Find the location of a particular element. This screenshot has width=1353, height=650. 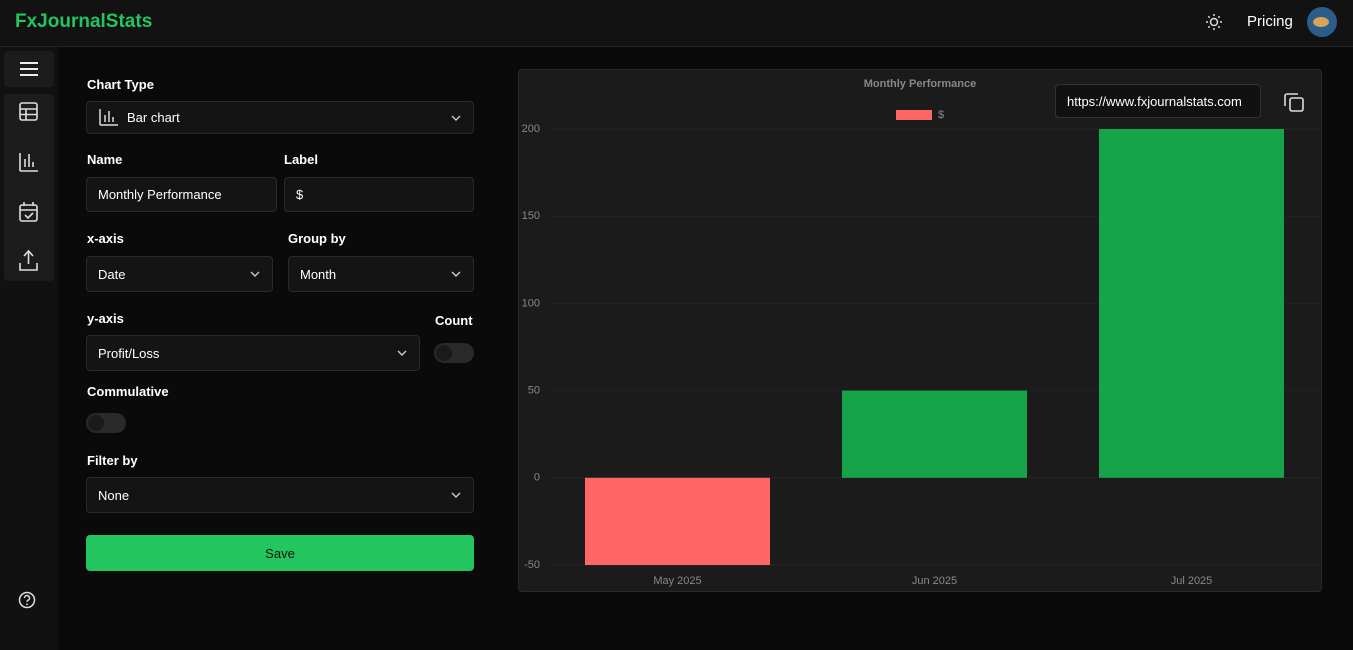

field-label: Count is located at coordinates (454, 320).